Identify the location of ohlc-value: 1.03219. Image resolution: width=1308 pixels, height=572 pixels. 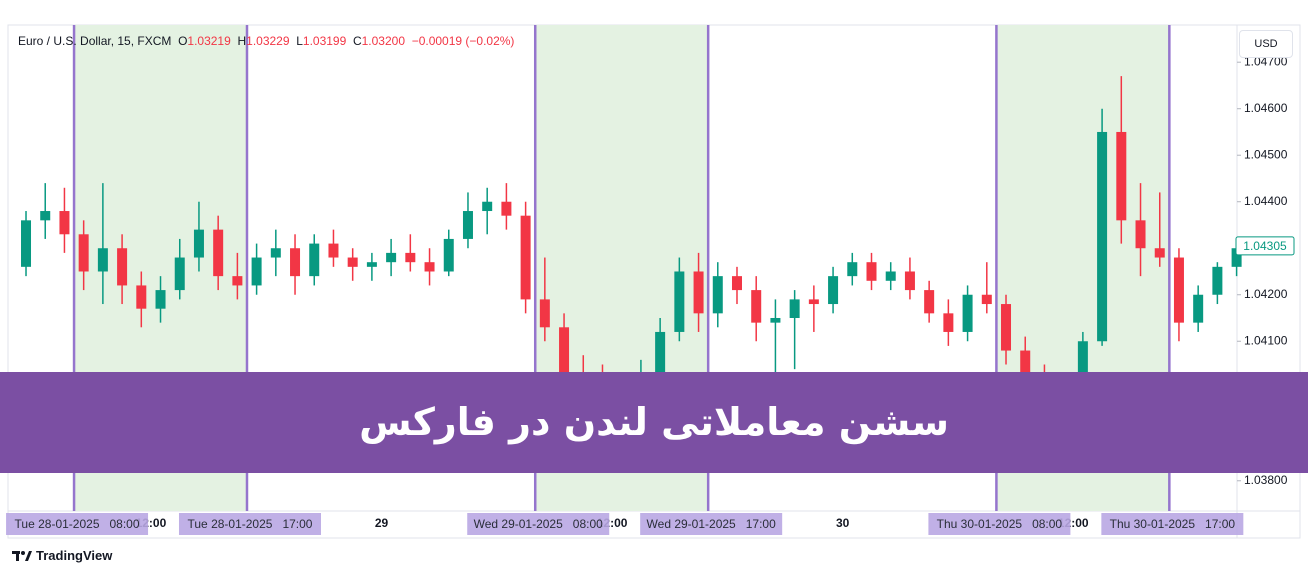
(209, 41).